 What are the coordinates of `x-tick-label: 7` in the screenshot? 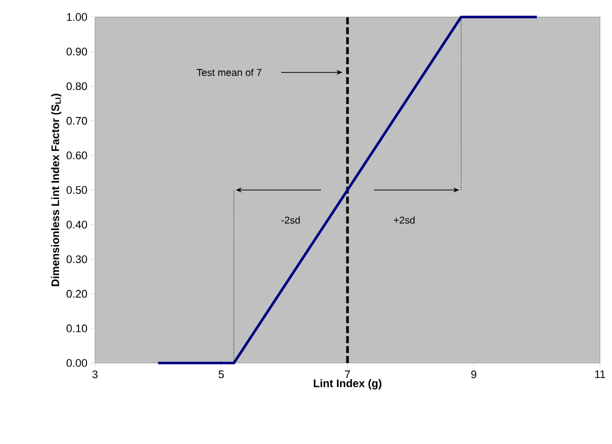 It's located at (347, 374).